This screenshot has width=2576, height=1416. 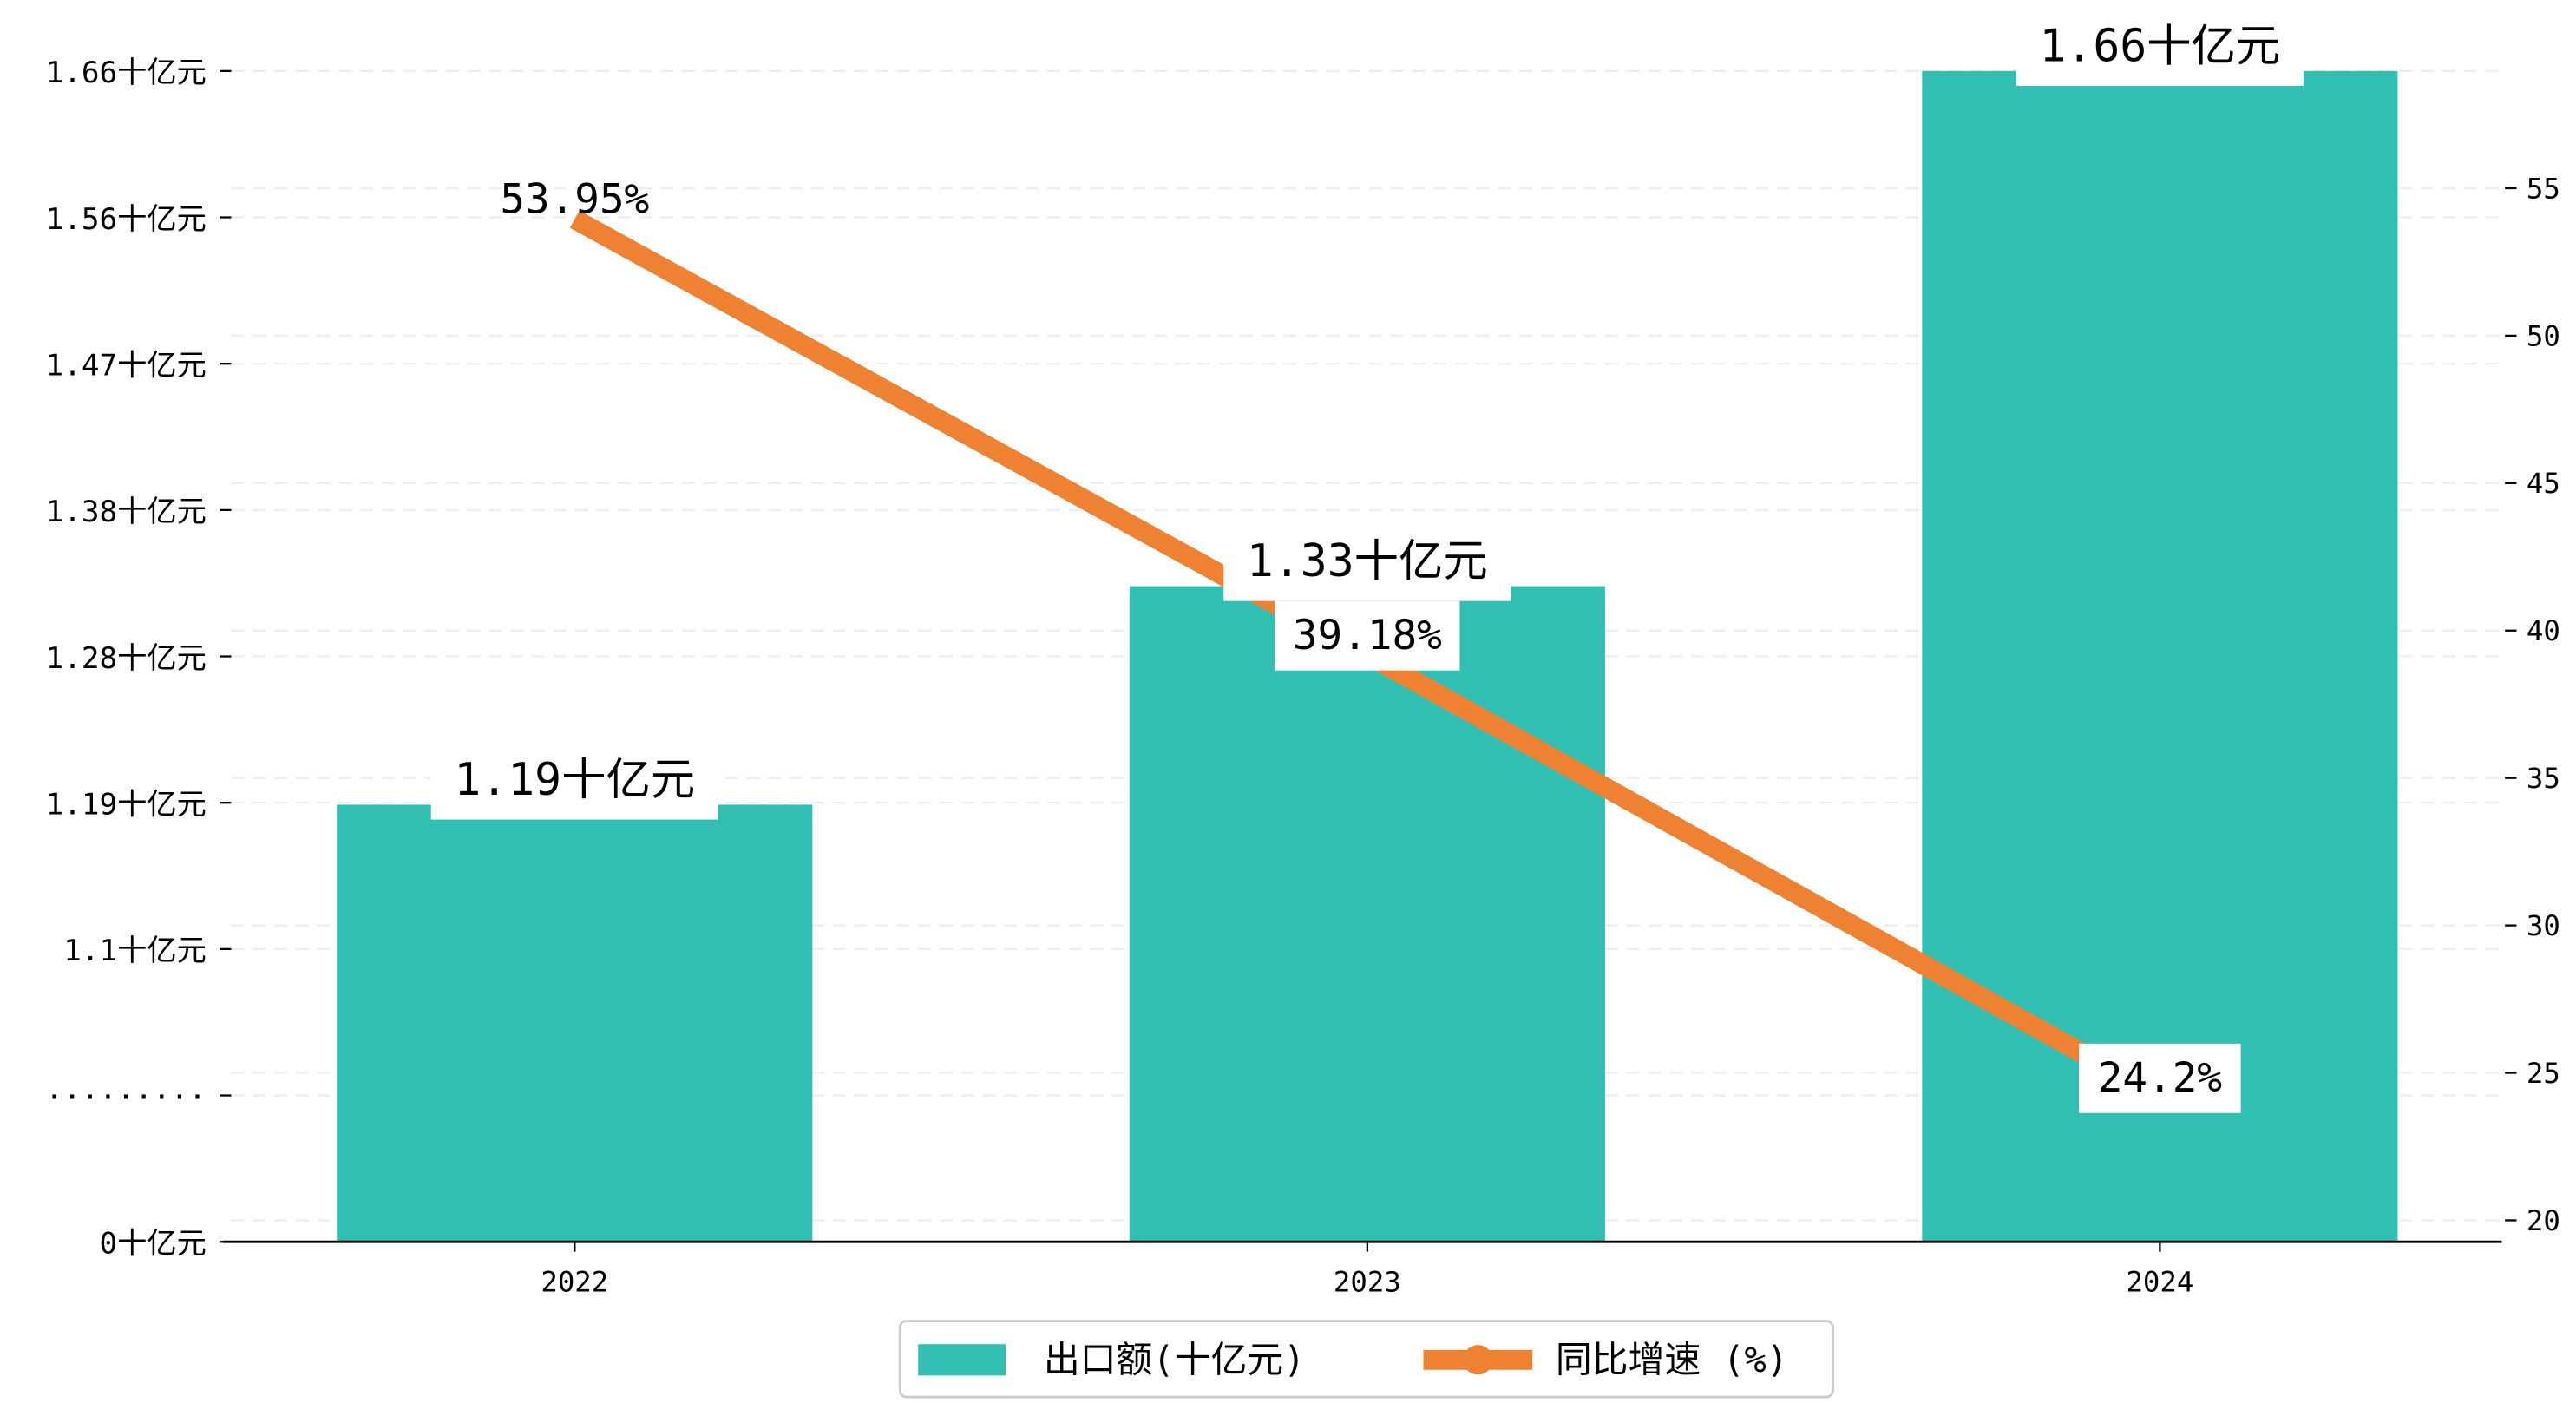 I want to click on legend-box, so click(x=1366, y=1359).